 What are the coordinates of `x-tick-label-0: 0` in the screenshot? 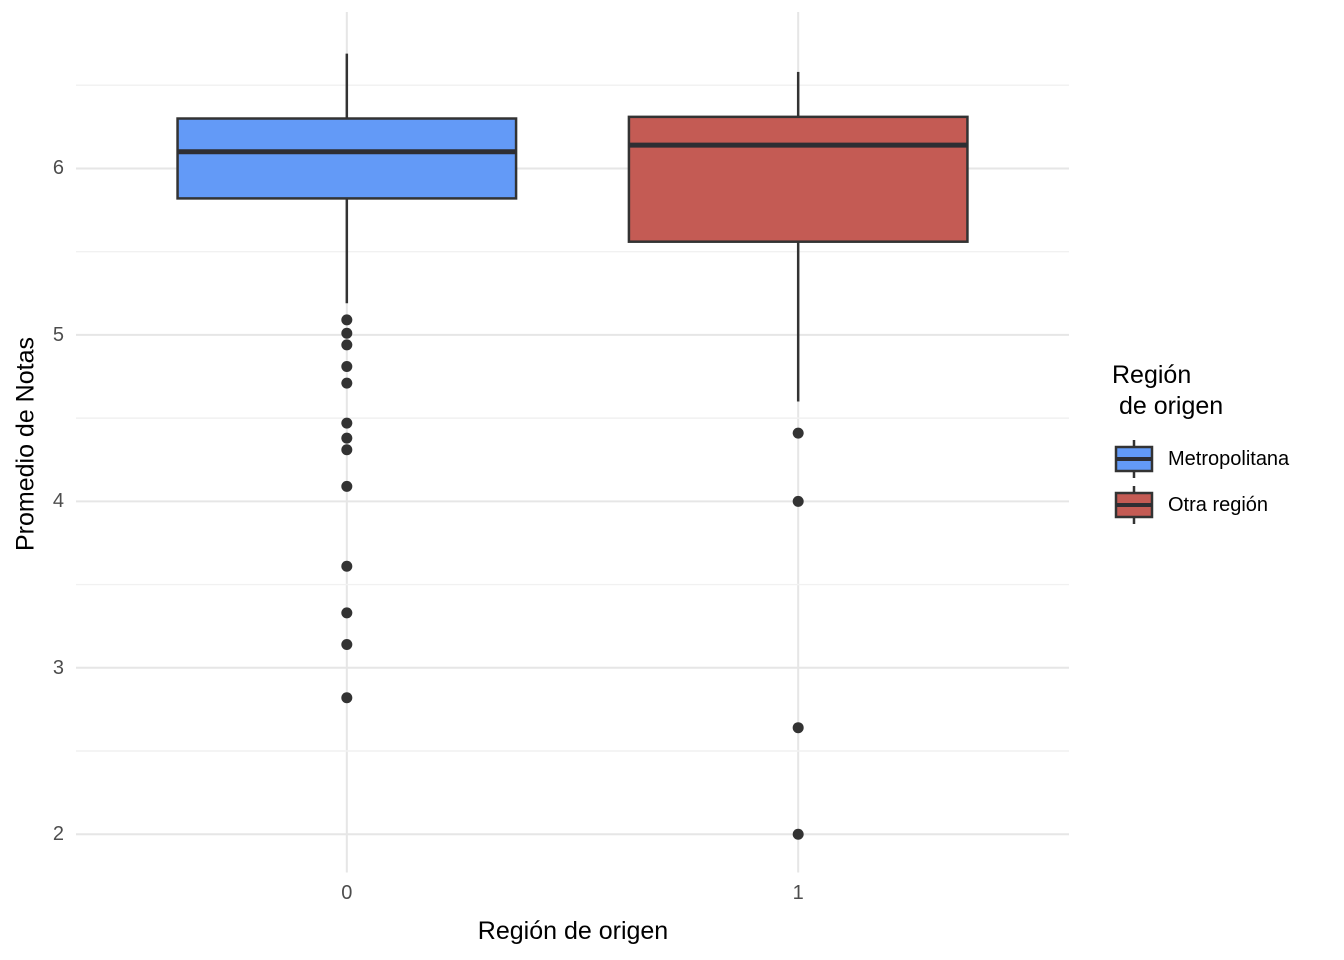 It's located at (347, 893).